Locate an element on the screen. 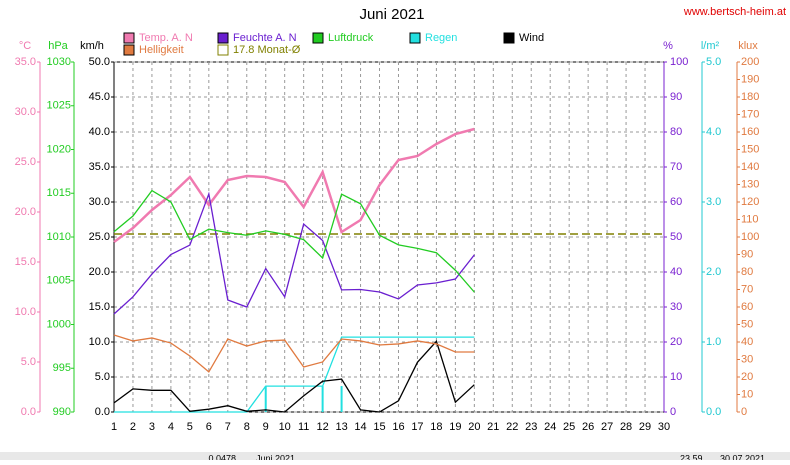  x-tick-label: 6 is located at coordinates (209, 427).